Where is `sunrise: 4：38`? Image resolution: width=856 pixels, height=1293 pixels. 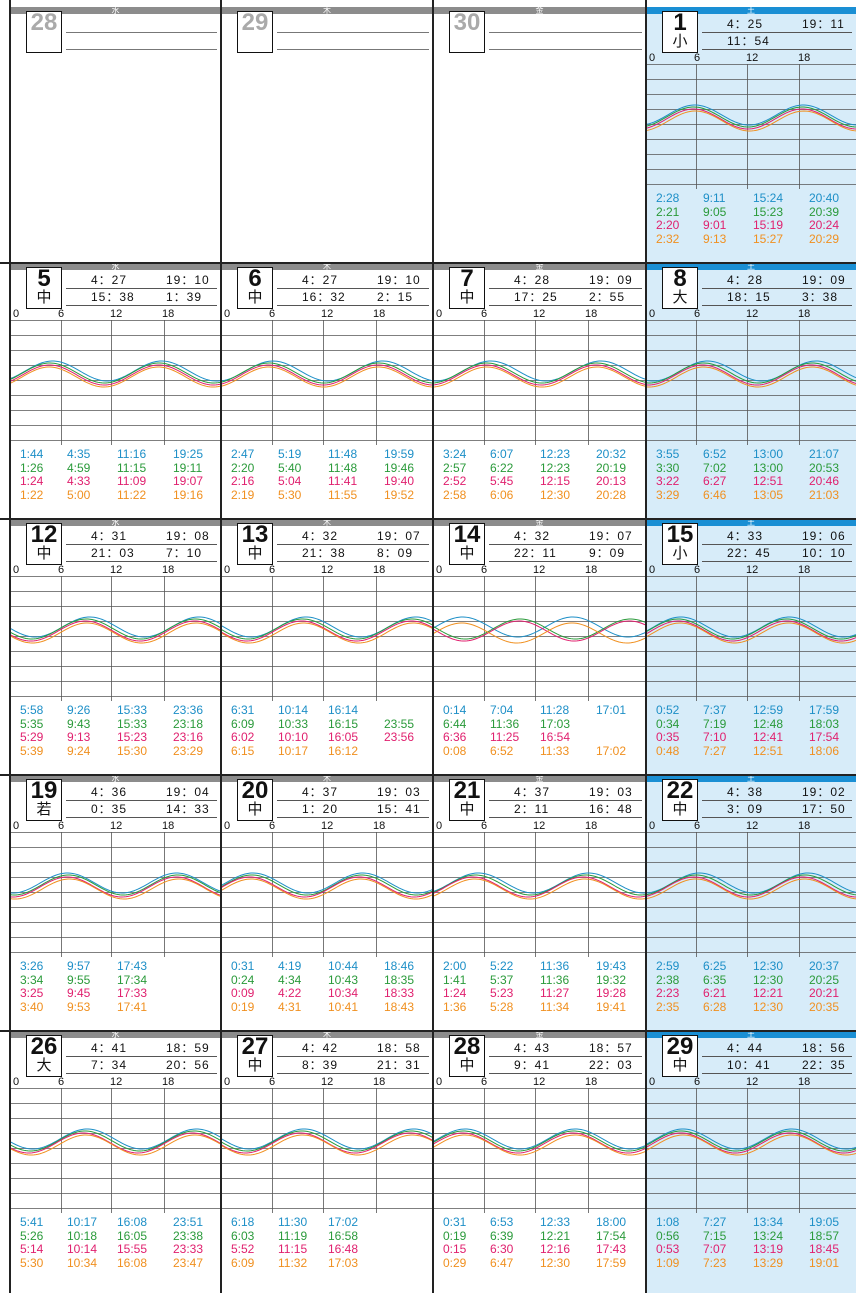 sunrise: 4：38 is located at coordinates (745, 792).